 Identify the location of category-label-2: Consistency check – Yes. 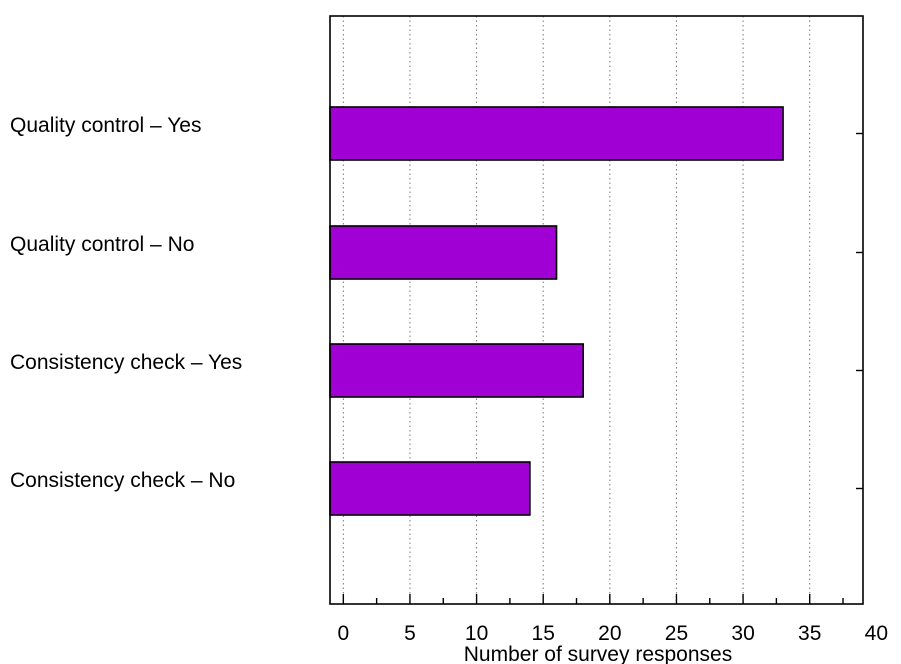
(126, 362).